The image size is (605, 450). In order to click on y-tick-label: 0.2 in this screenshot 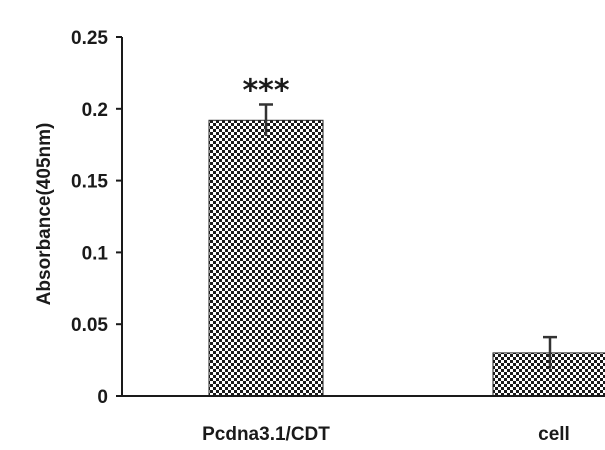, I will do `click(95, 110)`.